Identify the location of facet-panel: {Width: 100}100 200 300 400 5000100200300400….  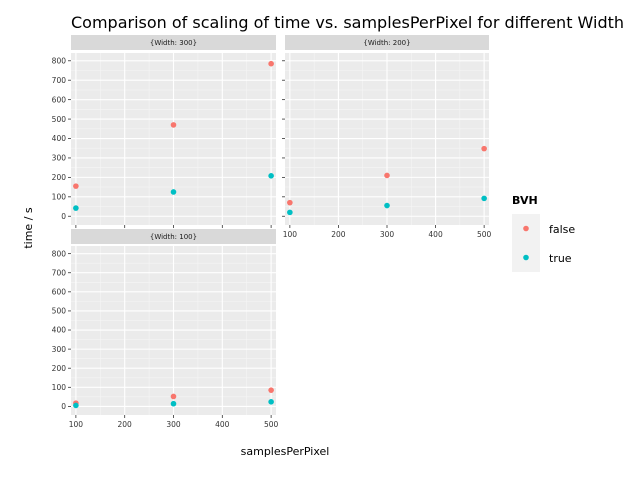
(165, 329).